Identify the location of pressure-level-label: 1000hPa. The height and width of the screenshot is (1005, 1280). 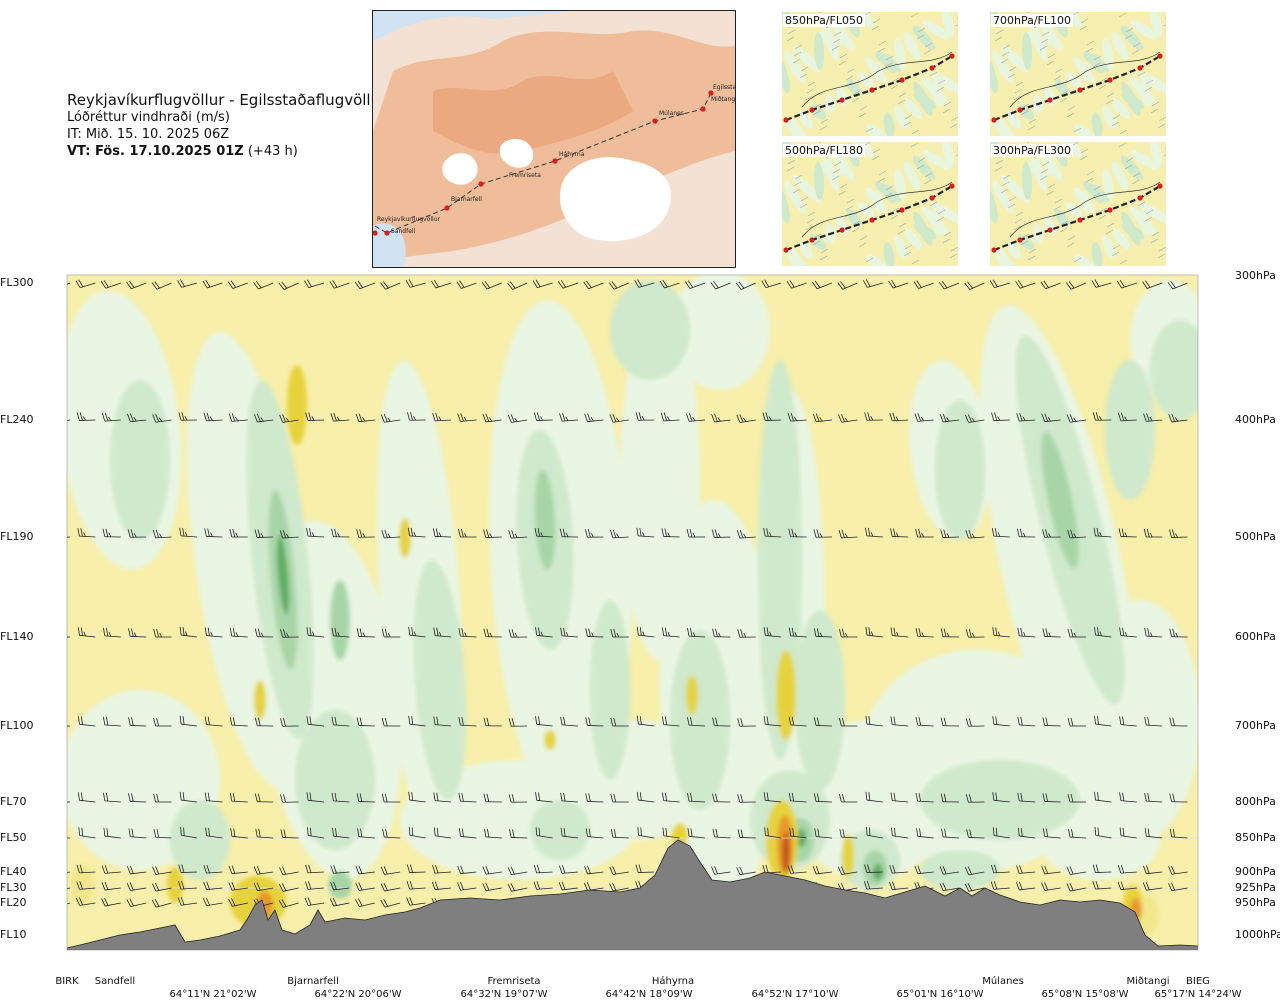
(1257, 934).